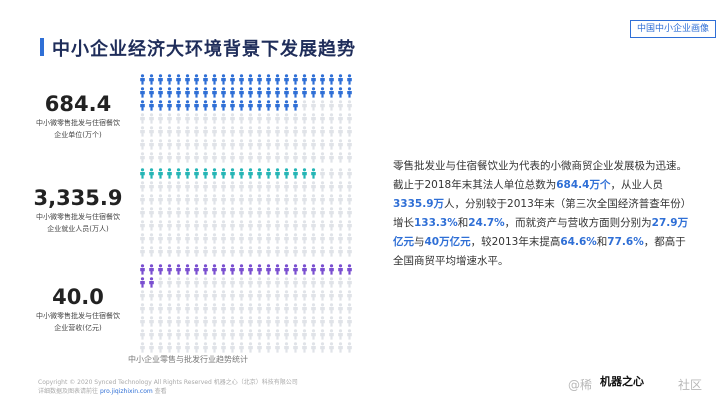  Describe the element at coordinates (690, 385) in the screenshot. I see `watermark-right: 社区` at that location.